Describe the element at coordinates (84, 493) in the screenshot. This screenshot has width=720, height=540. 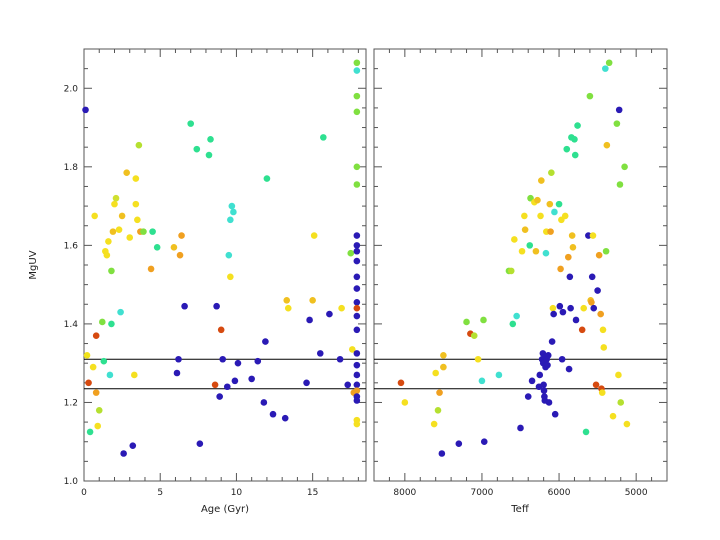
I see `left-x-tick-label: 0` at that location.